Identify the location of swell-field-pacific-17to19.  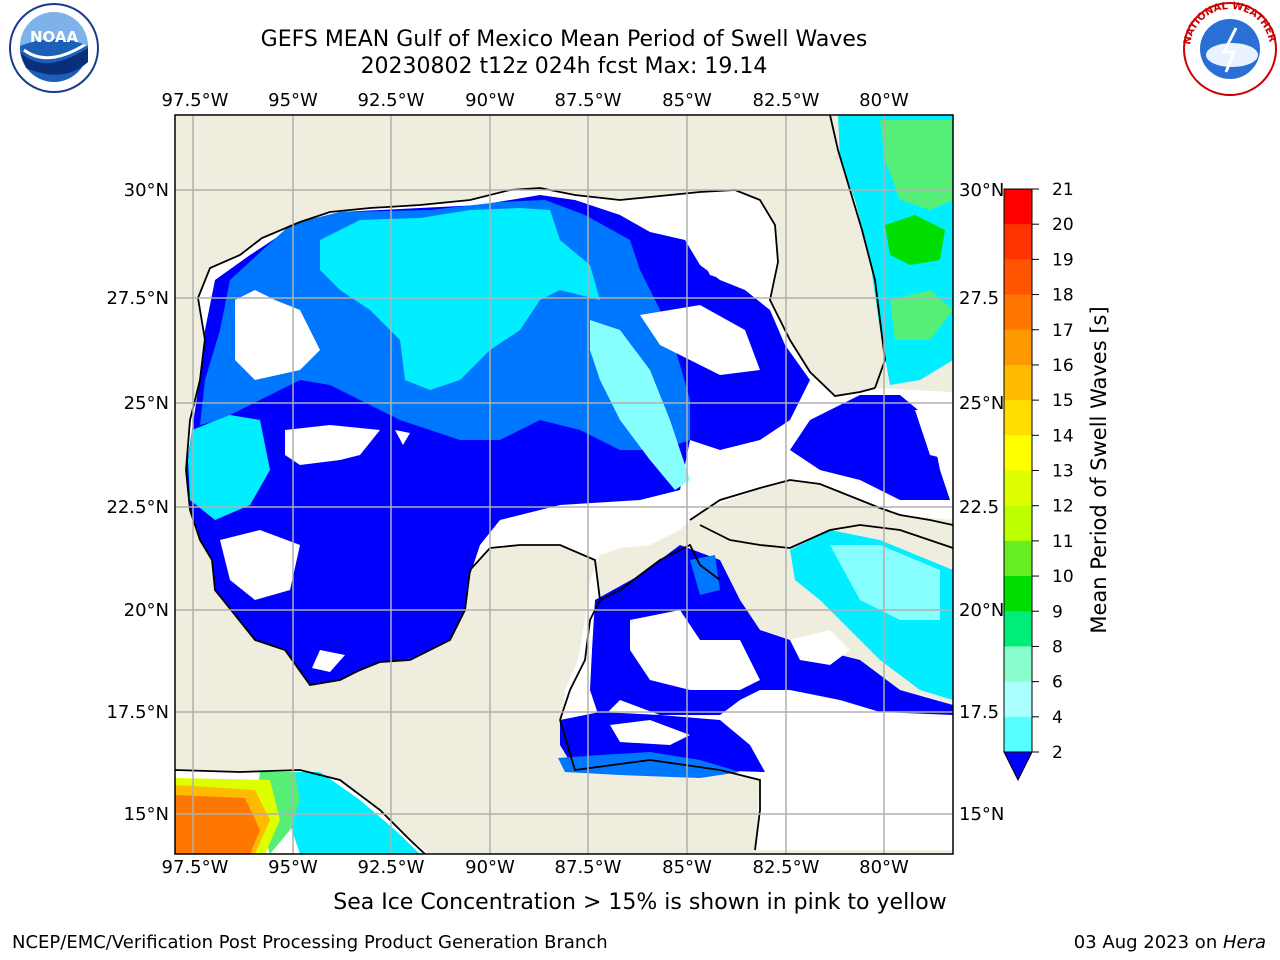
(217, 824).